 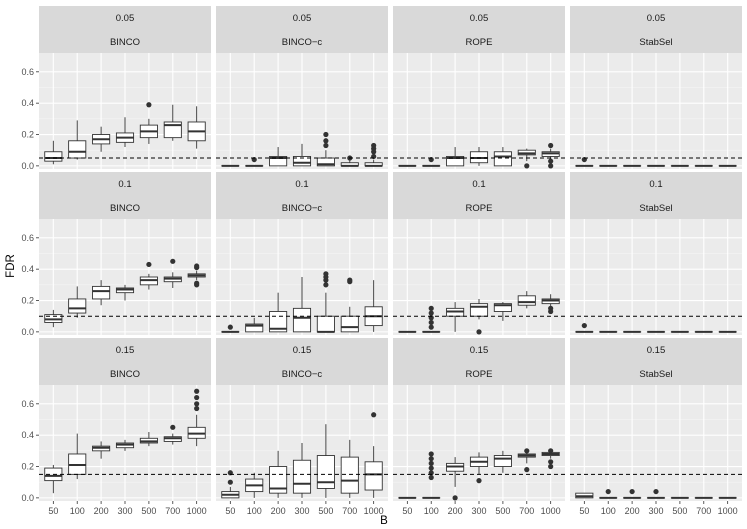 I want to click on x-tick-label: 200, so click(x=455, y=511).